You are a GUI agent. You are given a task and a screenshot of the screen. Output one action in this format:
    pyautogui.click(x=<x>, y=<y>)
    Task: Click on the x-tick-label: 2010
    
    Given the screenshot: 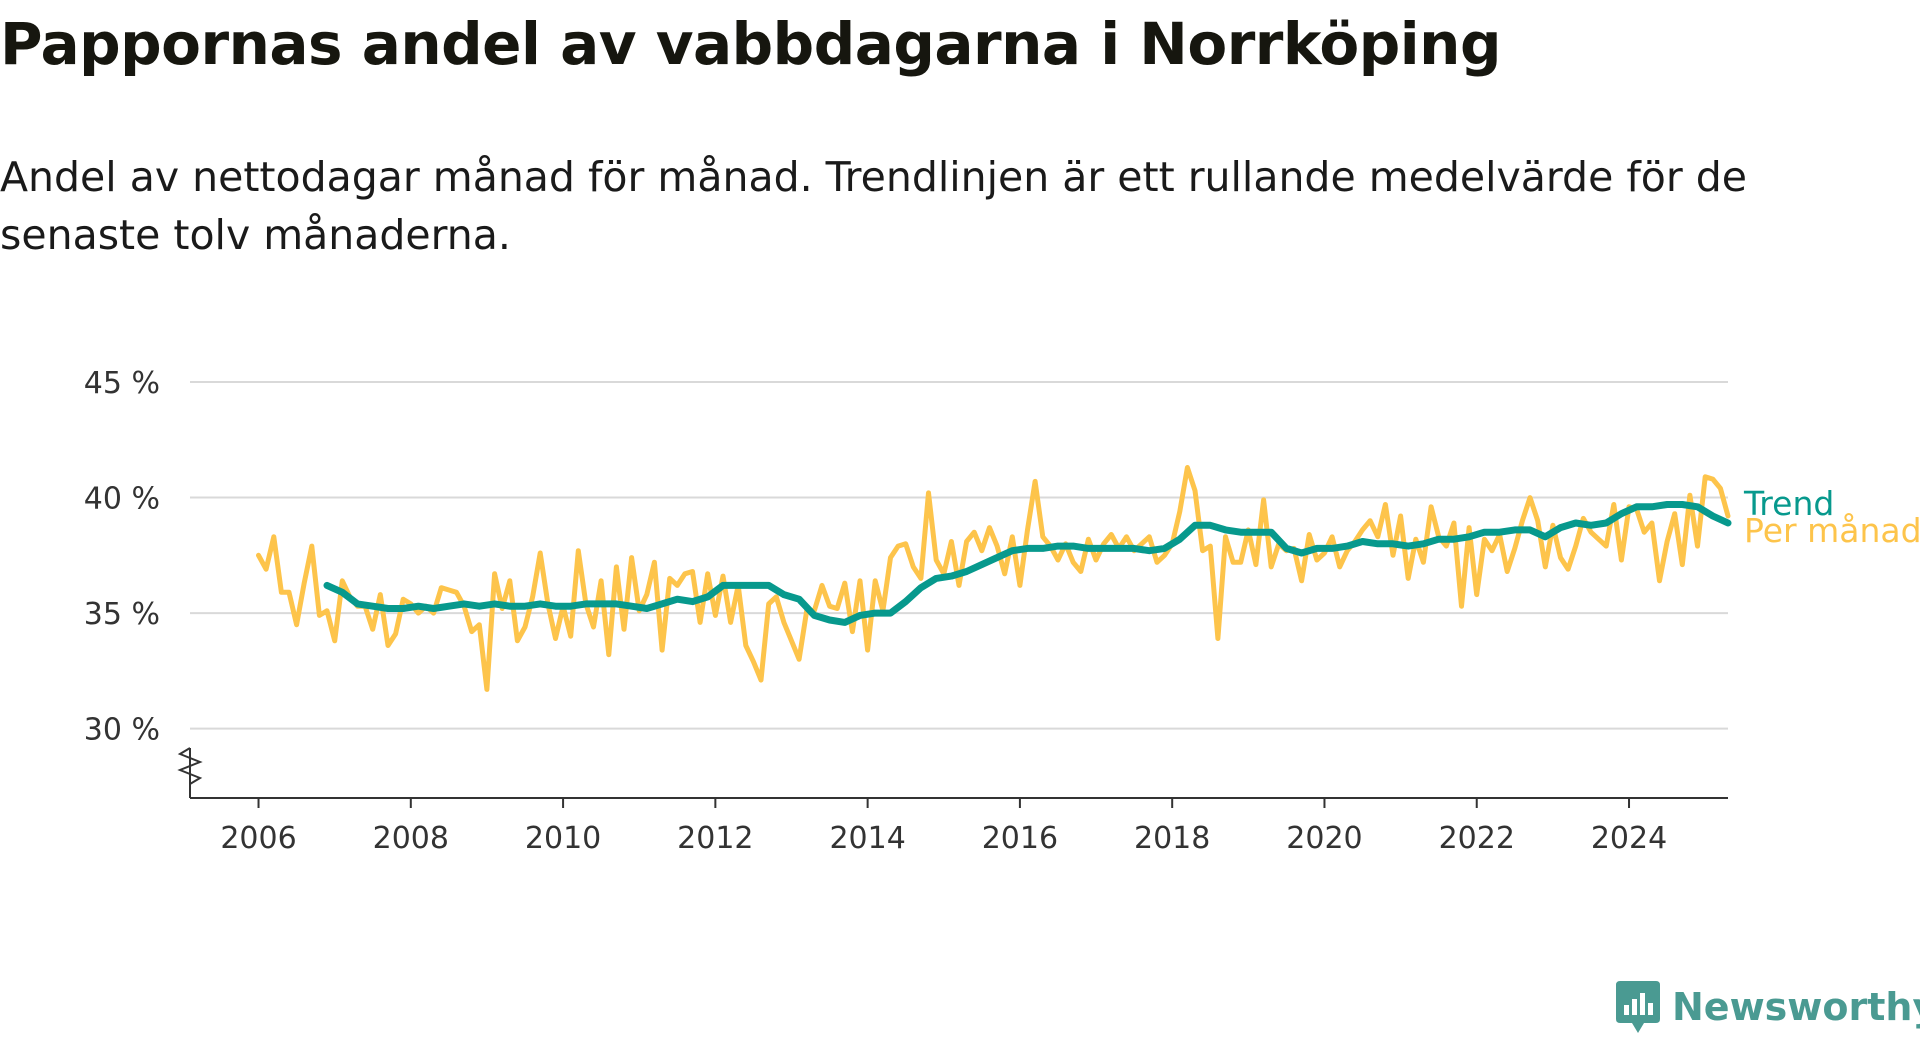 What is the action you would take?
    pyautogui.click(x=563, y=838)
    